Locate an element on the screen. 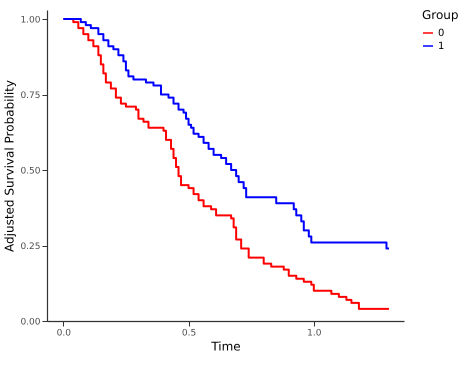 The image size is (474, 367). x-tick-label: 1.0 is located at coordinates (314, 333).